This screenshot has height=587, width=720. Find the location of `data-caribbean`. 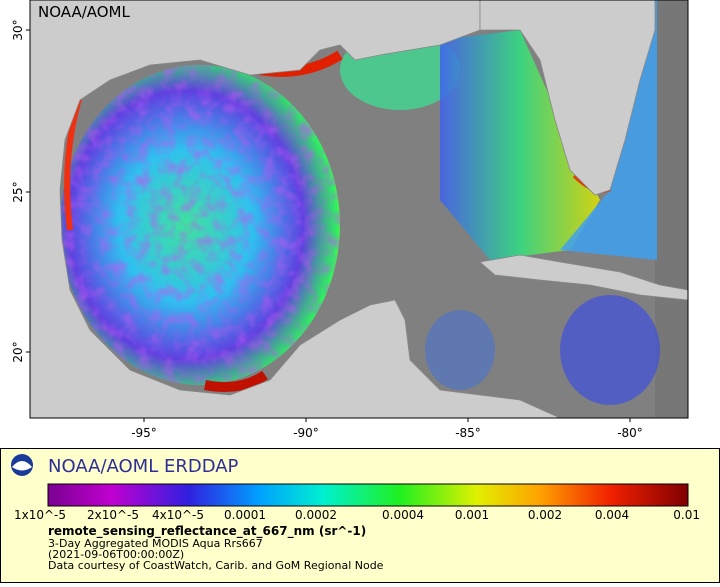

data-caribbean is located at coordinates (610, 350).